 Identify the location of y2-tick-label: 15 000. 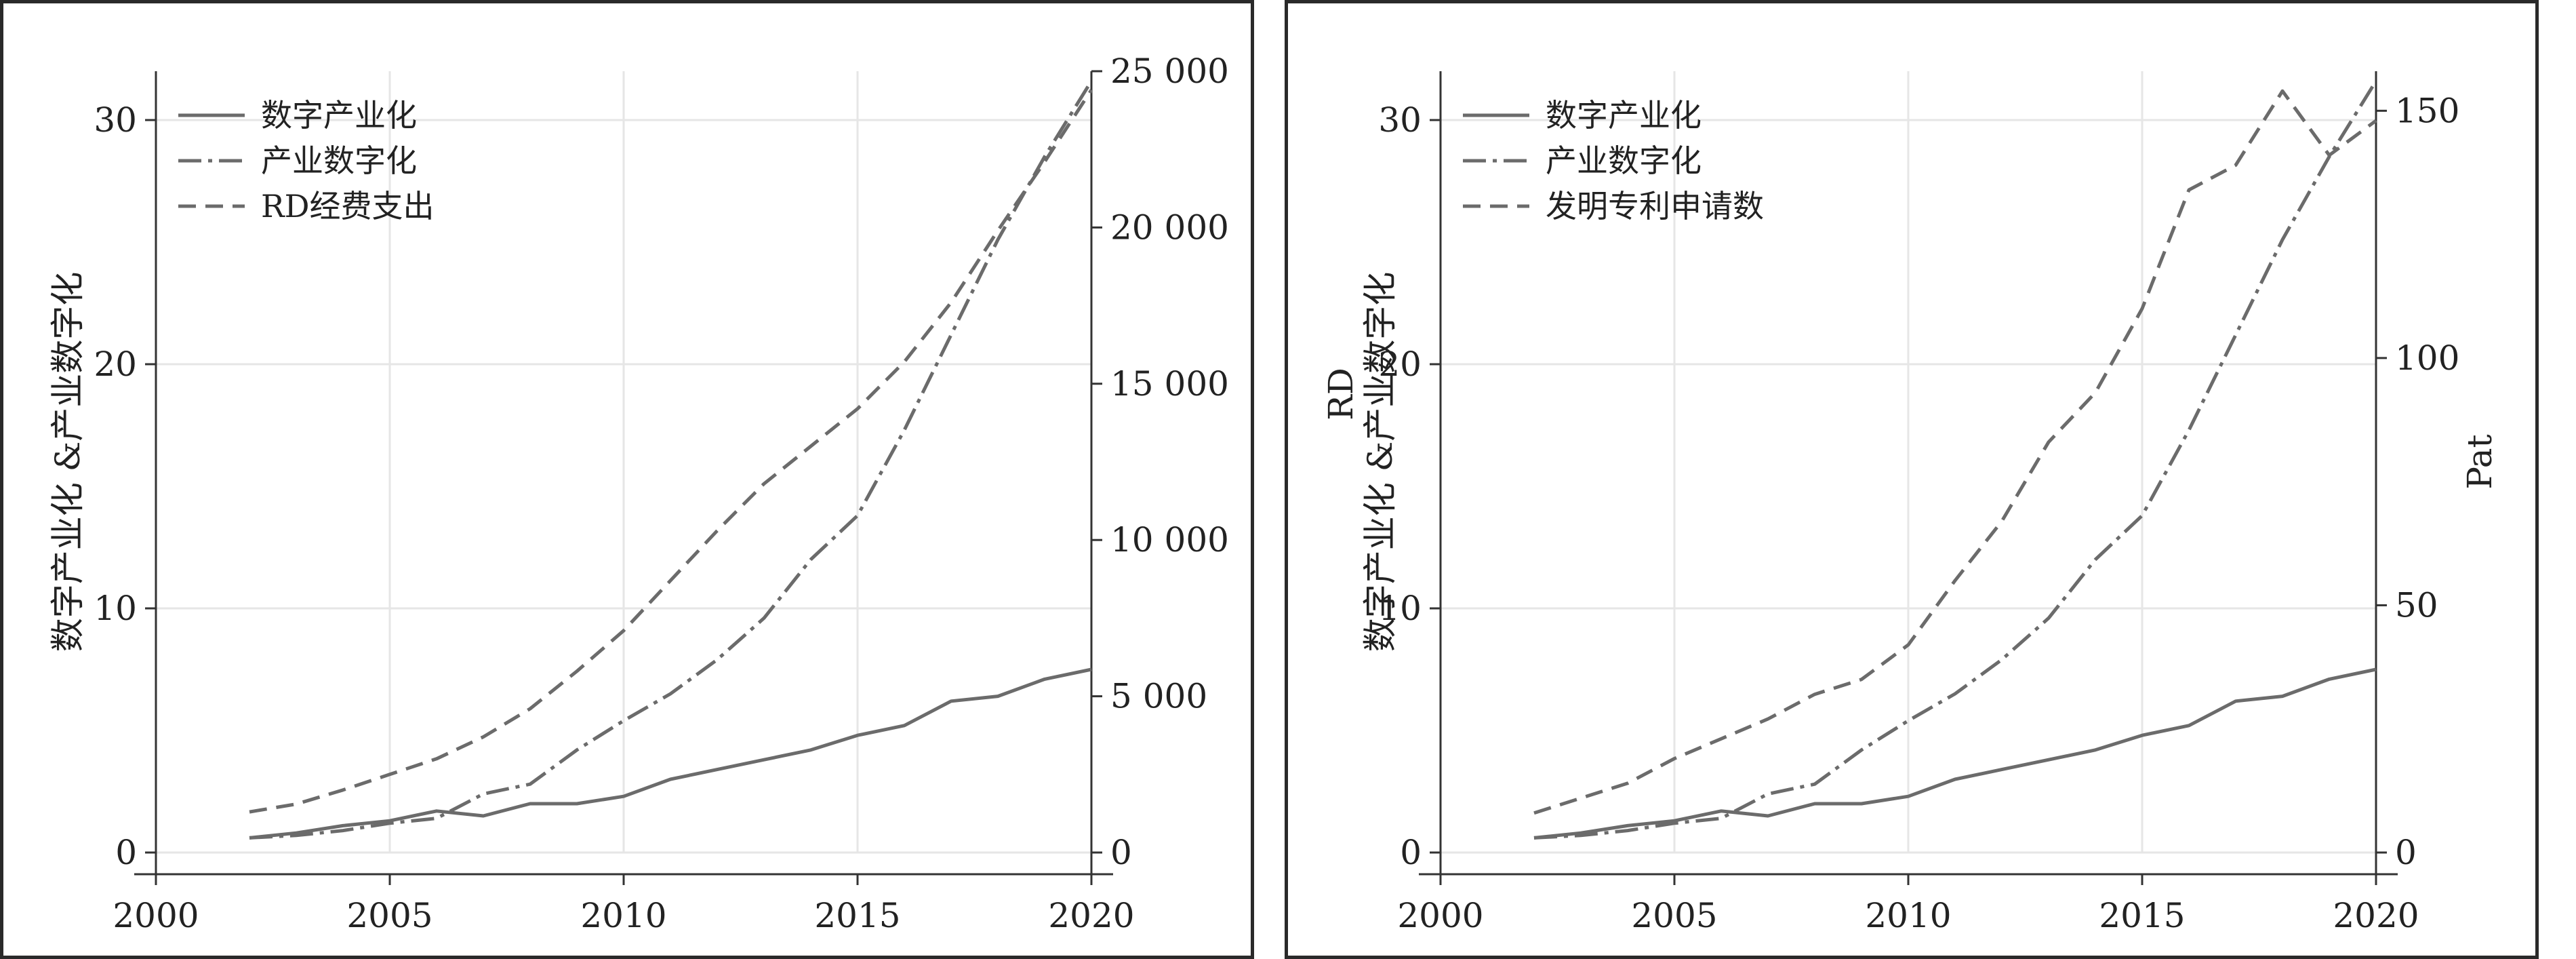
(1169, 384).